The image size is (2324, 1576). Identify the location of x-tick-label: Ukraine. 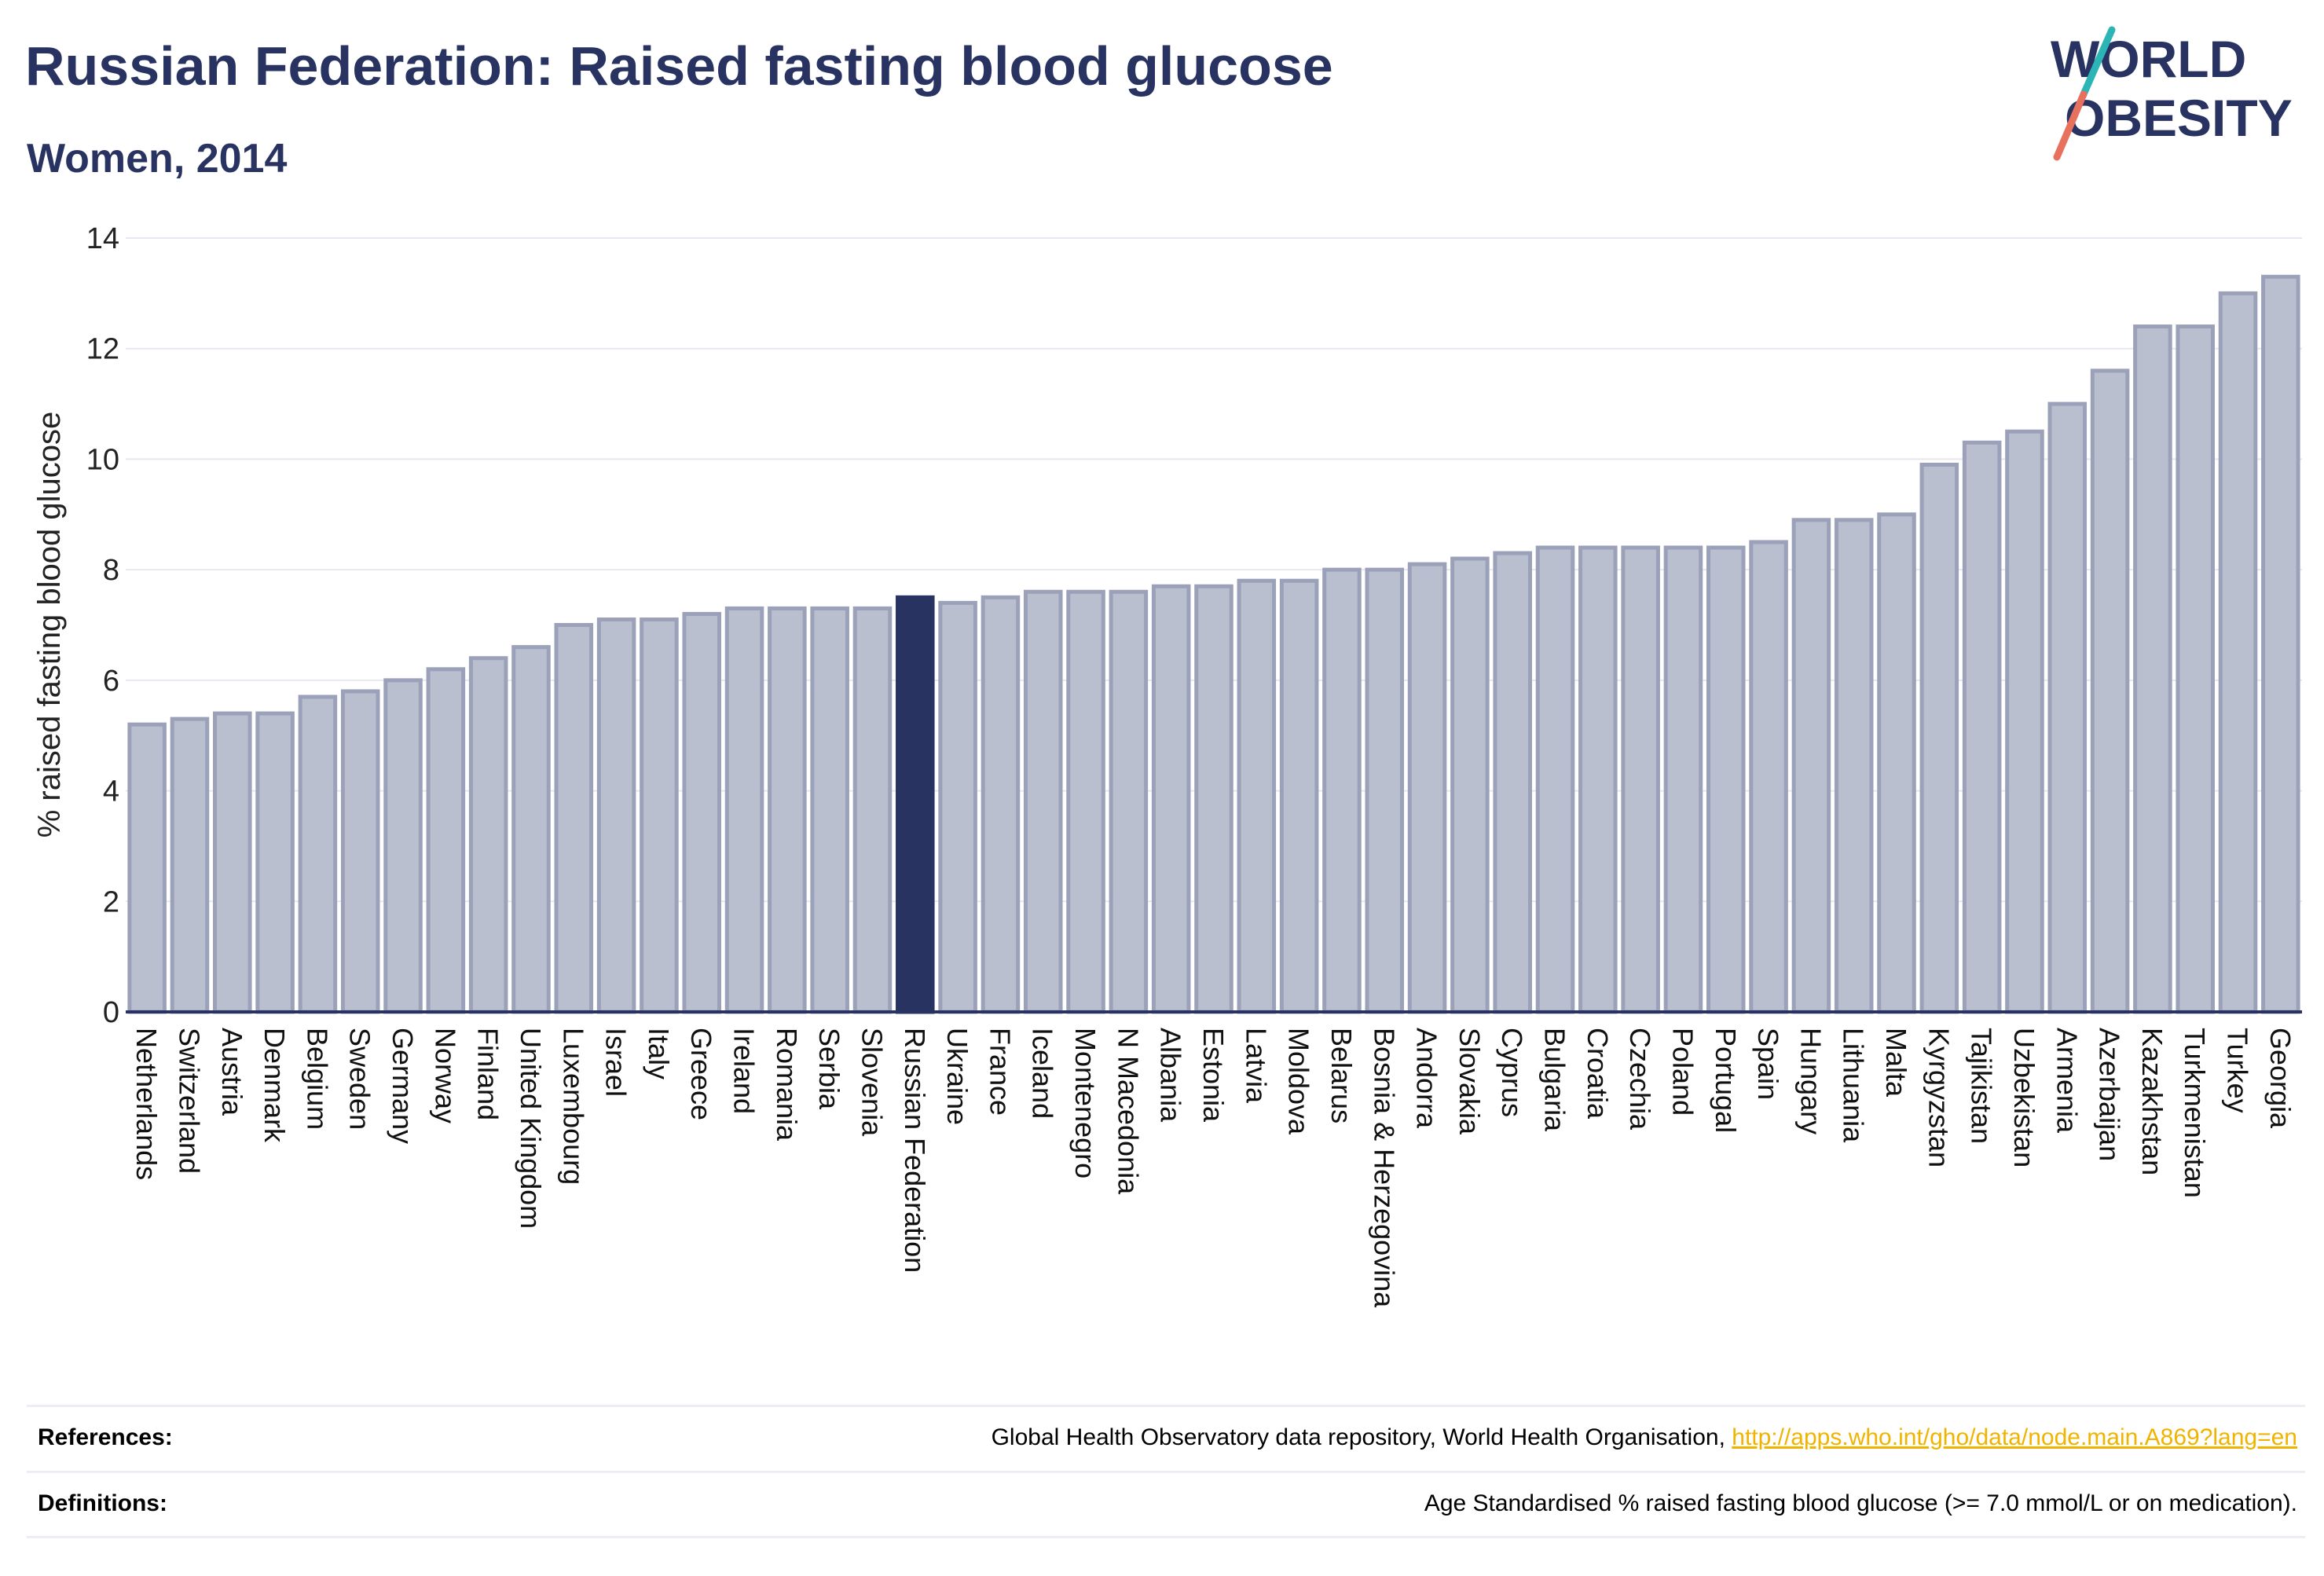
(957, 1076).